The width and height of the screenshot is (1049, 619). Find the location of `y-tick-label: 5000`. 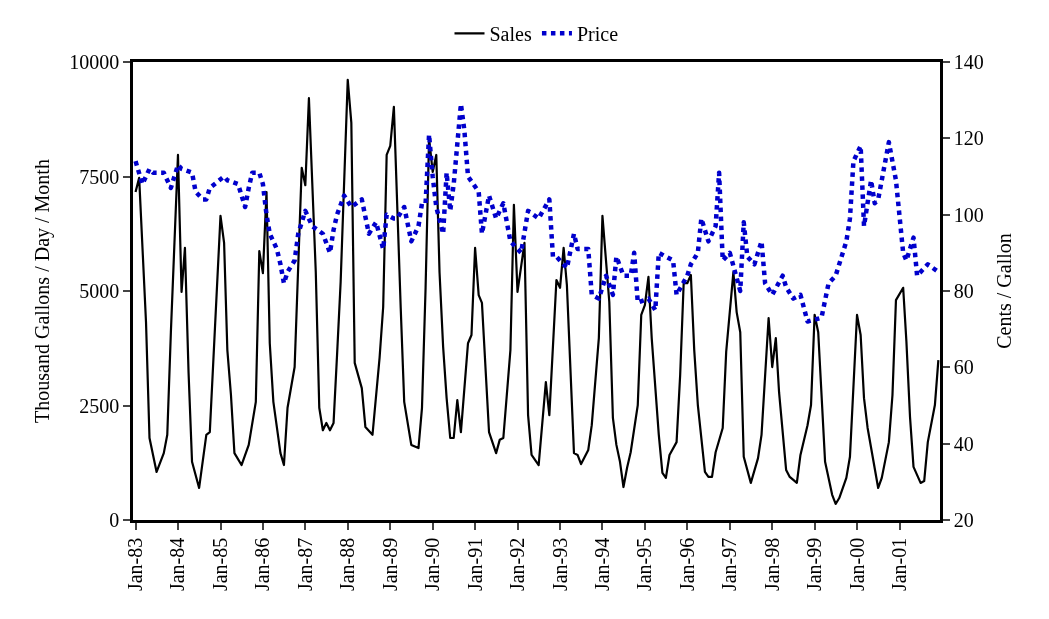

y-tick-label: 5000 is located at coordinates (99, 291).